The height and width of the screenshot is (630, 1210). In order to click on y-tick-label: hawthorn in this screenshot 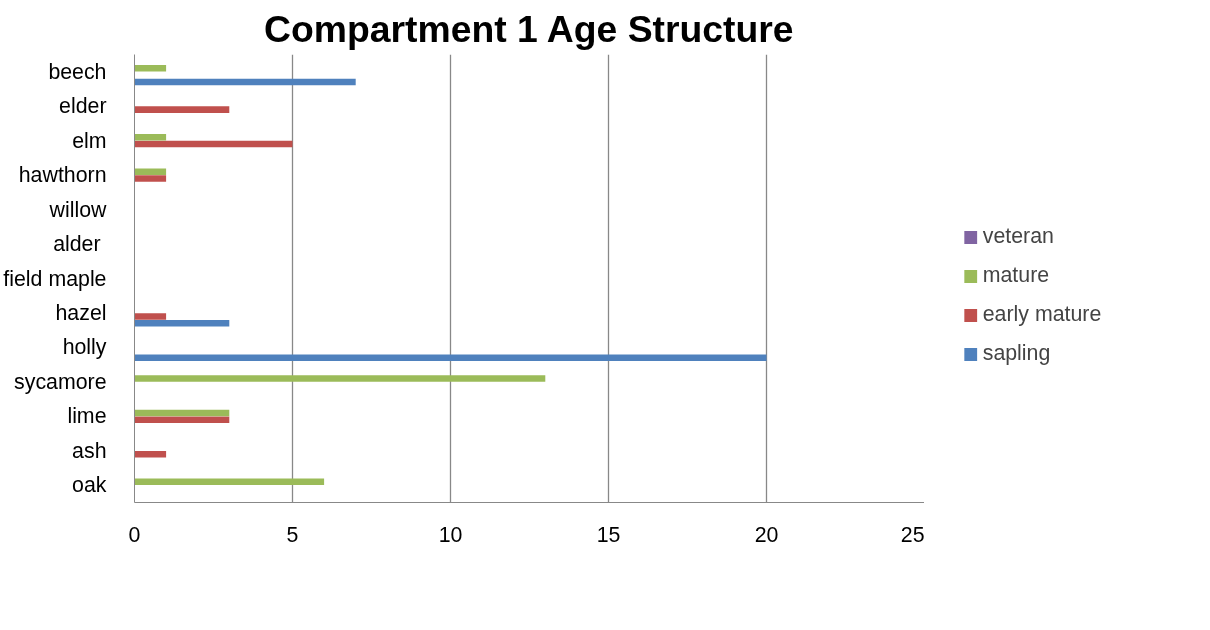, I will do `click(62, 175)`.